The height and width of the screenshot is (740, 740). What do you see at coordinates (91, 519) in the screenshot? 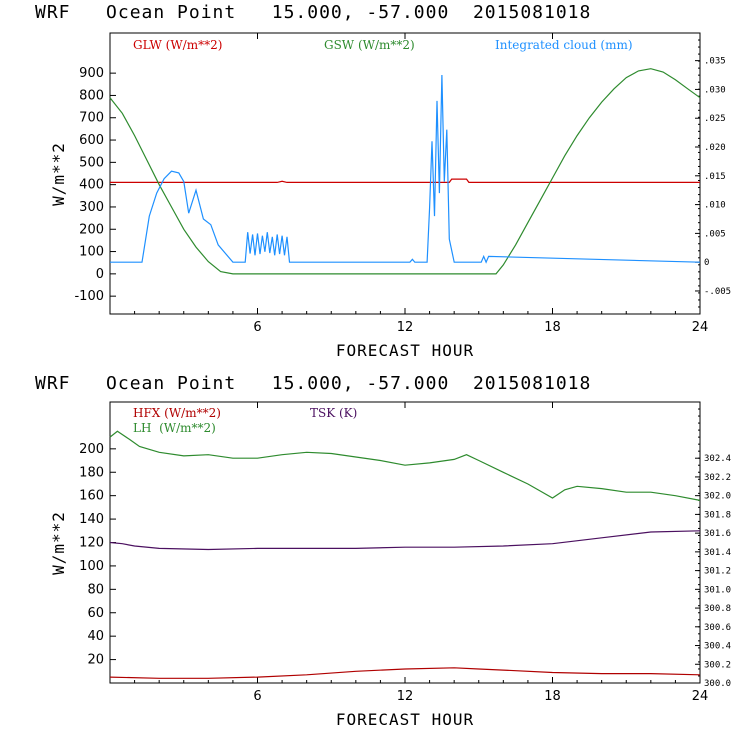
I see `y-tick-label: 140` at bounding box center [91, 519].